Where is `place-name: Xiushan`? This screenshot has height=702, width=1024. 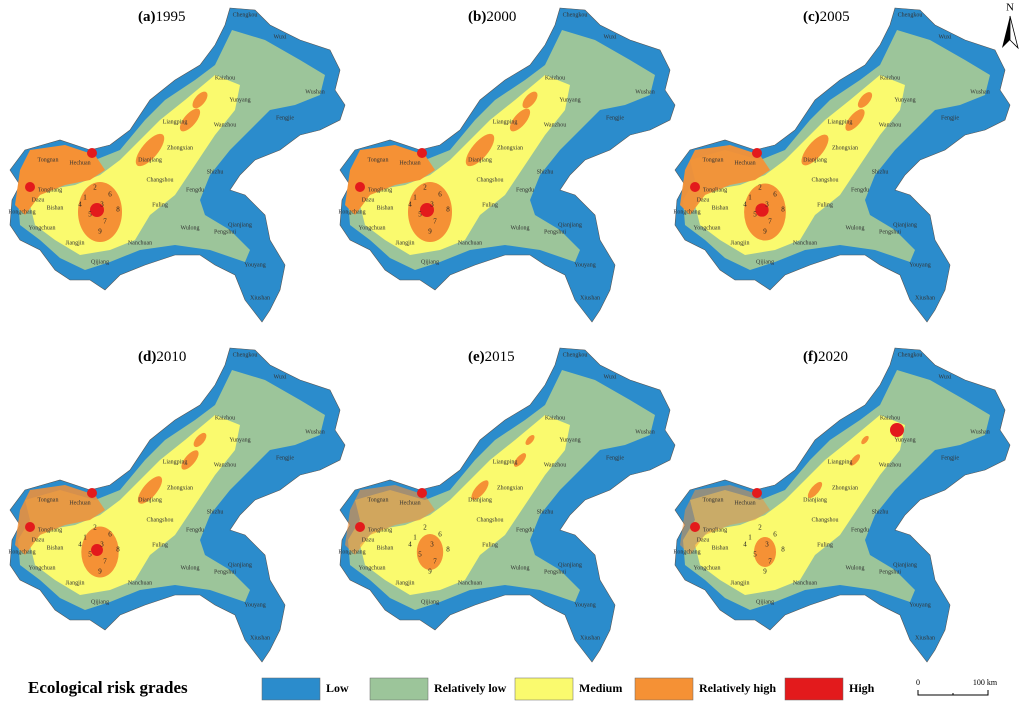 place-name: Xiushan is located at coordinates (260, 298).